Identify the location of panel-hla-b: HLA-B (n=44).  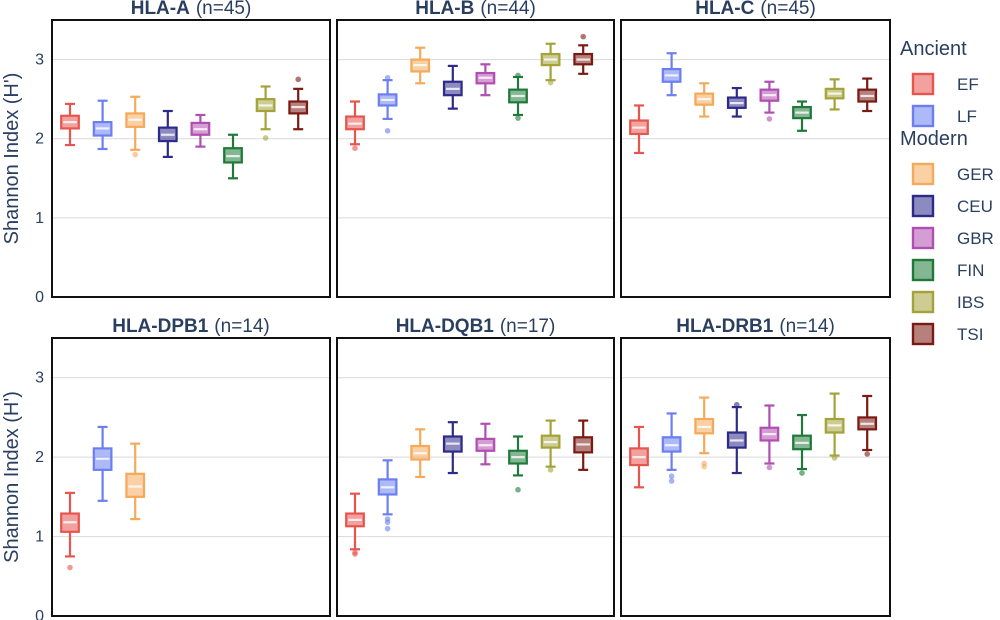
(475, 149).